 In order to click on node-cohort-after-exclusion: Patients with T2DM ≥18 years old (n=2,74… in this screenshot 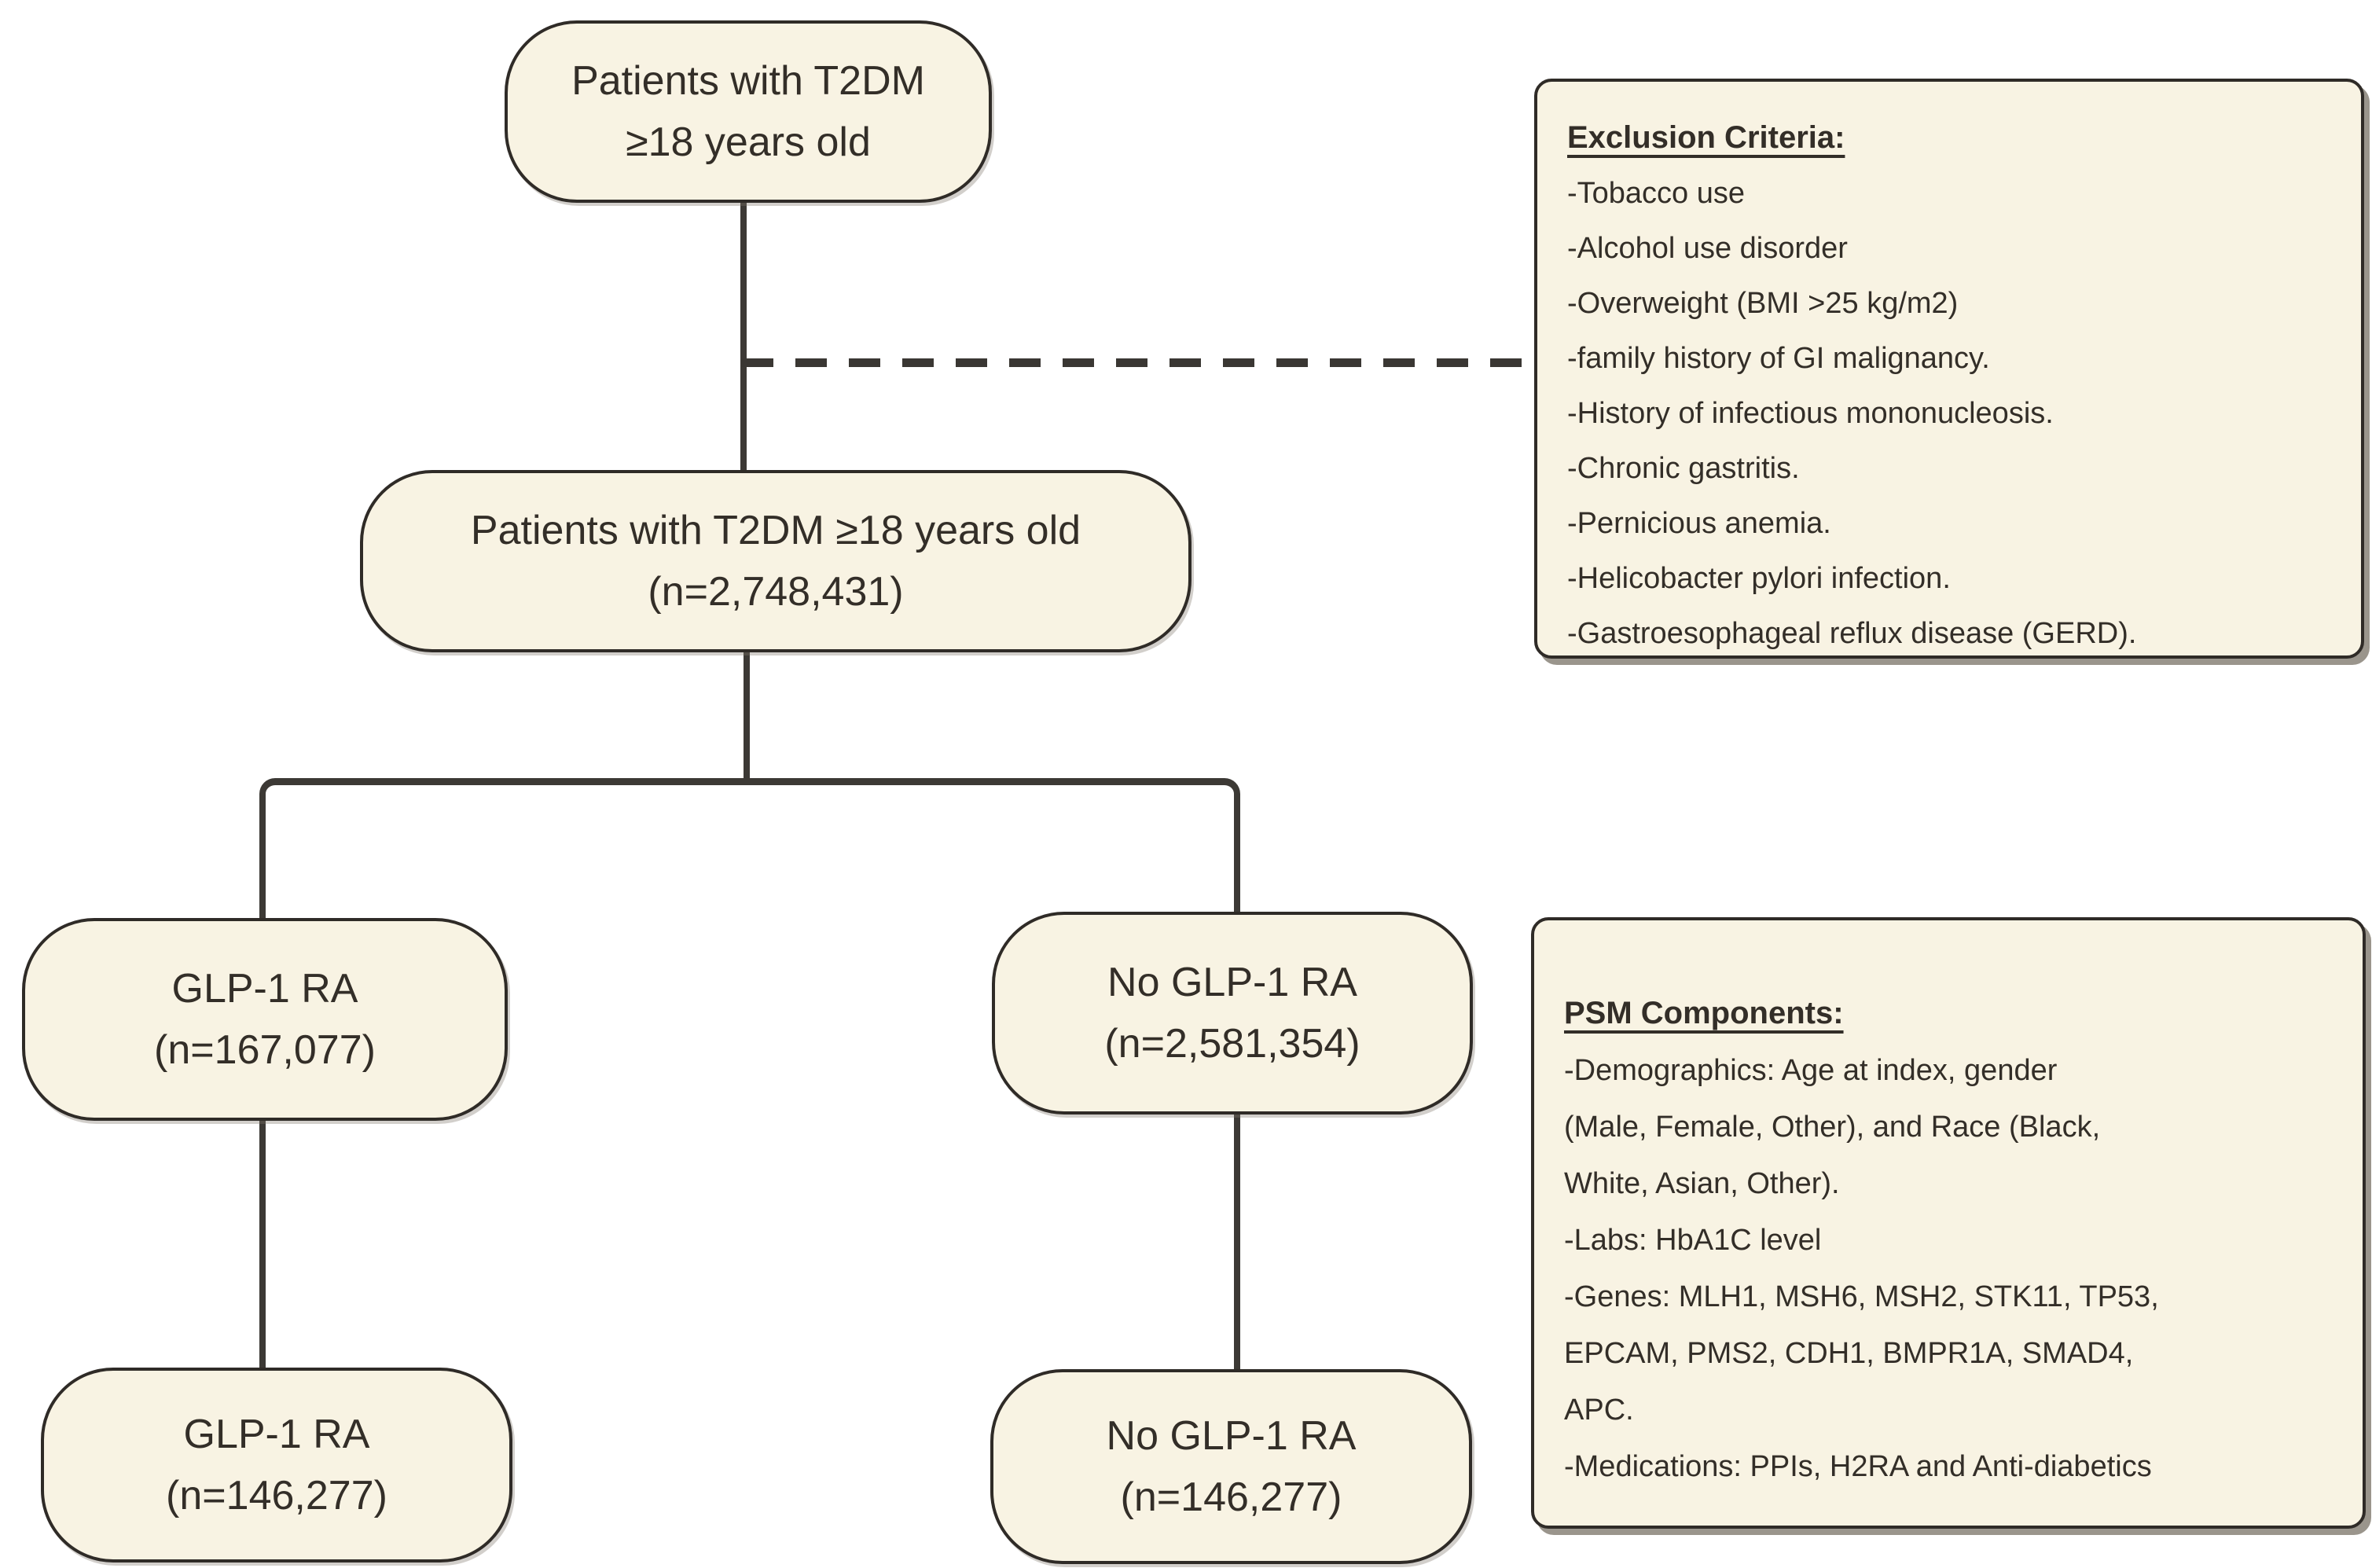, I will do `click(776, 561)`.